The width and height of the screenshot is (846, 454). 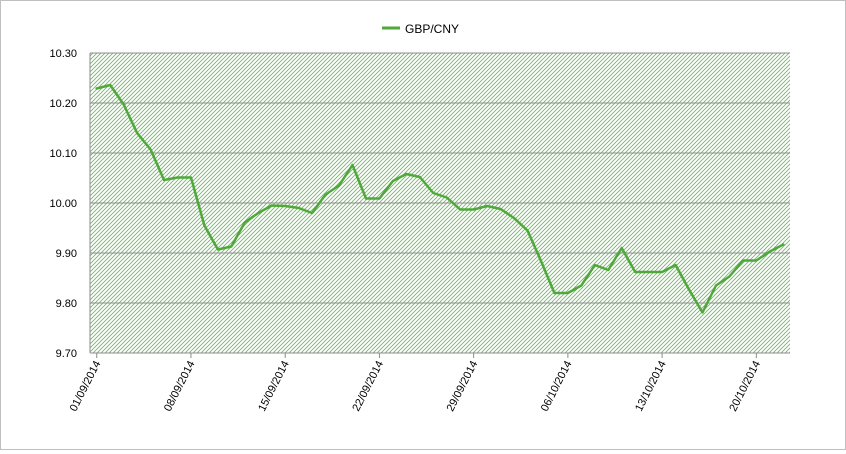 I want to click on x-tick-label: 22/09/2014, so click(x=368, y=386).